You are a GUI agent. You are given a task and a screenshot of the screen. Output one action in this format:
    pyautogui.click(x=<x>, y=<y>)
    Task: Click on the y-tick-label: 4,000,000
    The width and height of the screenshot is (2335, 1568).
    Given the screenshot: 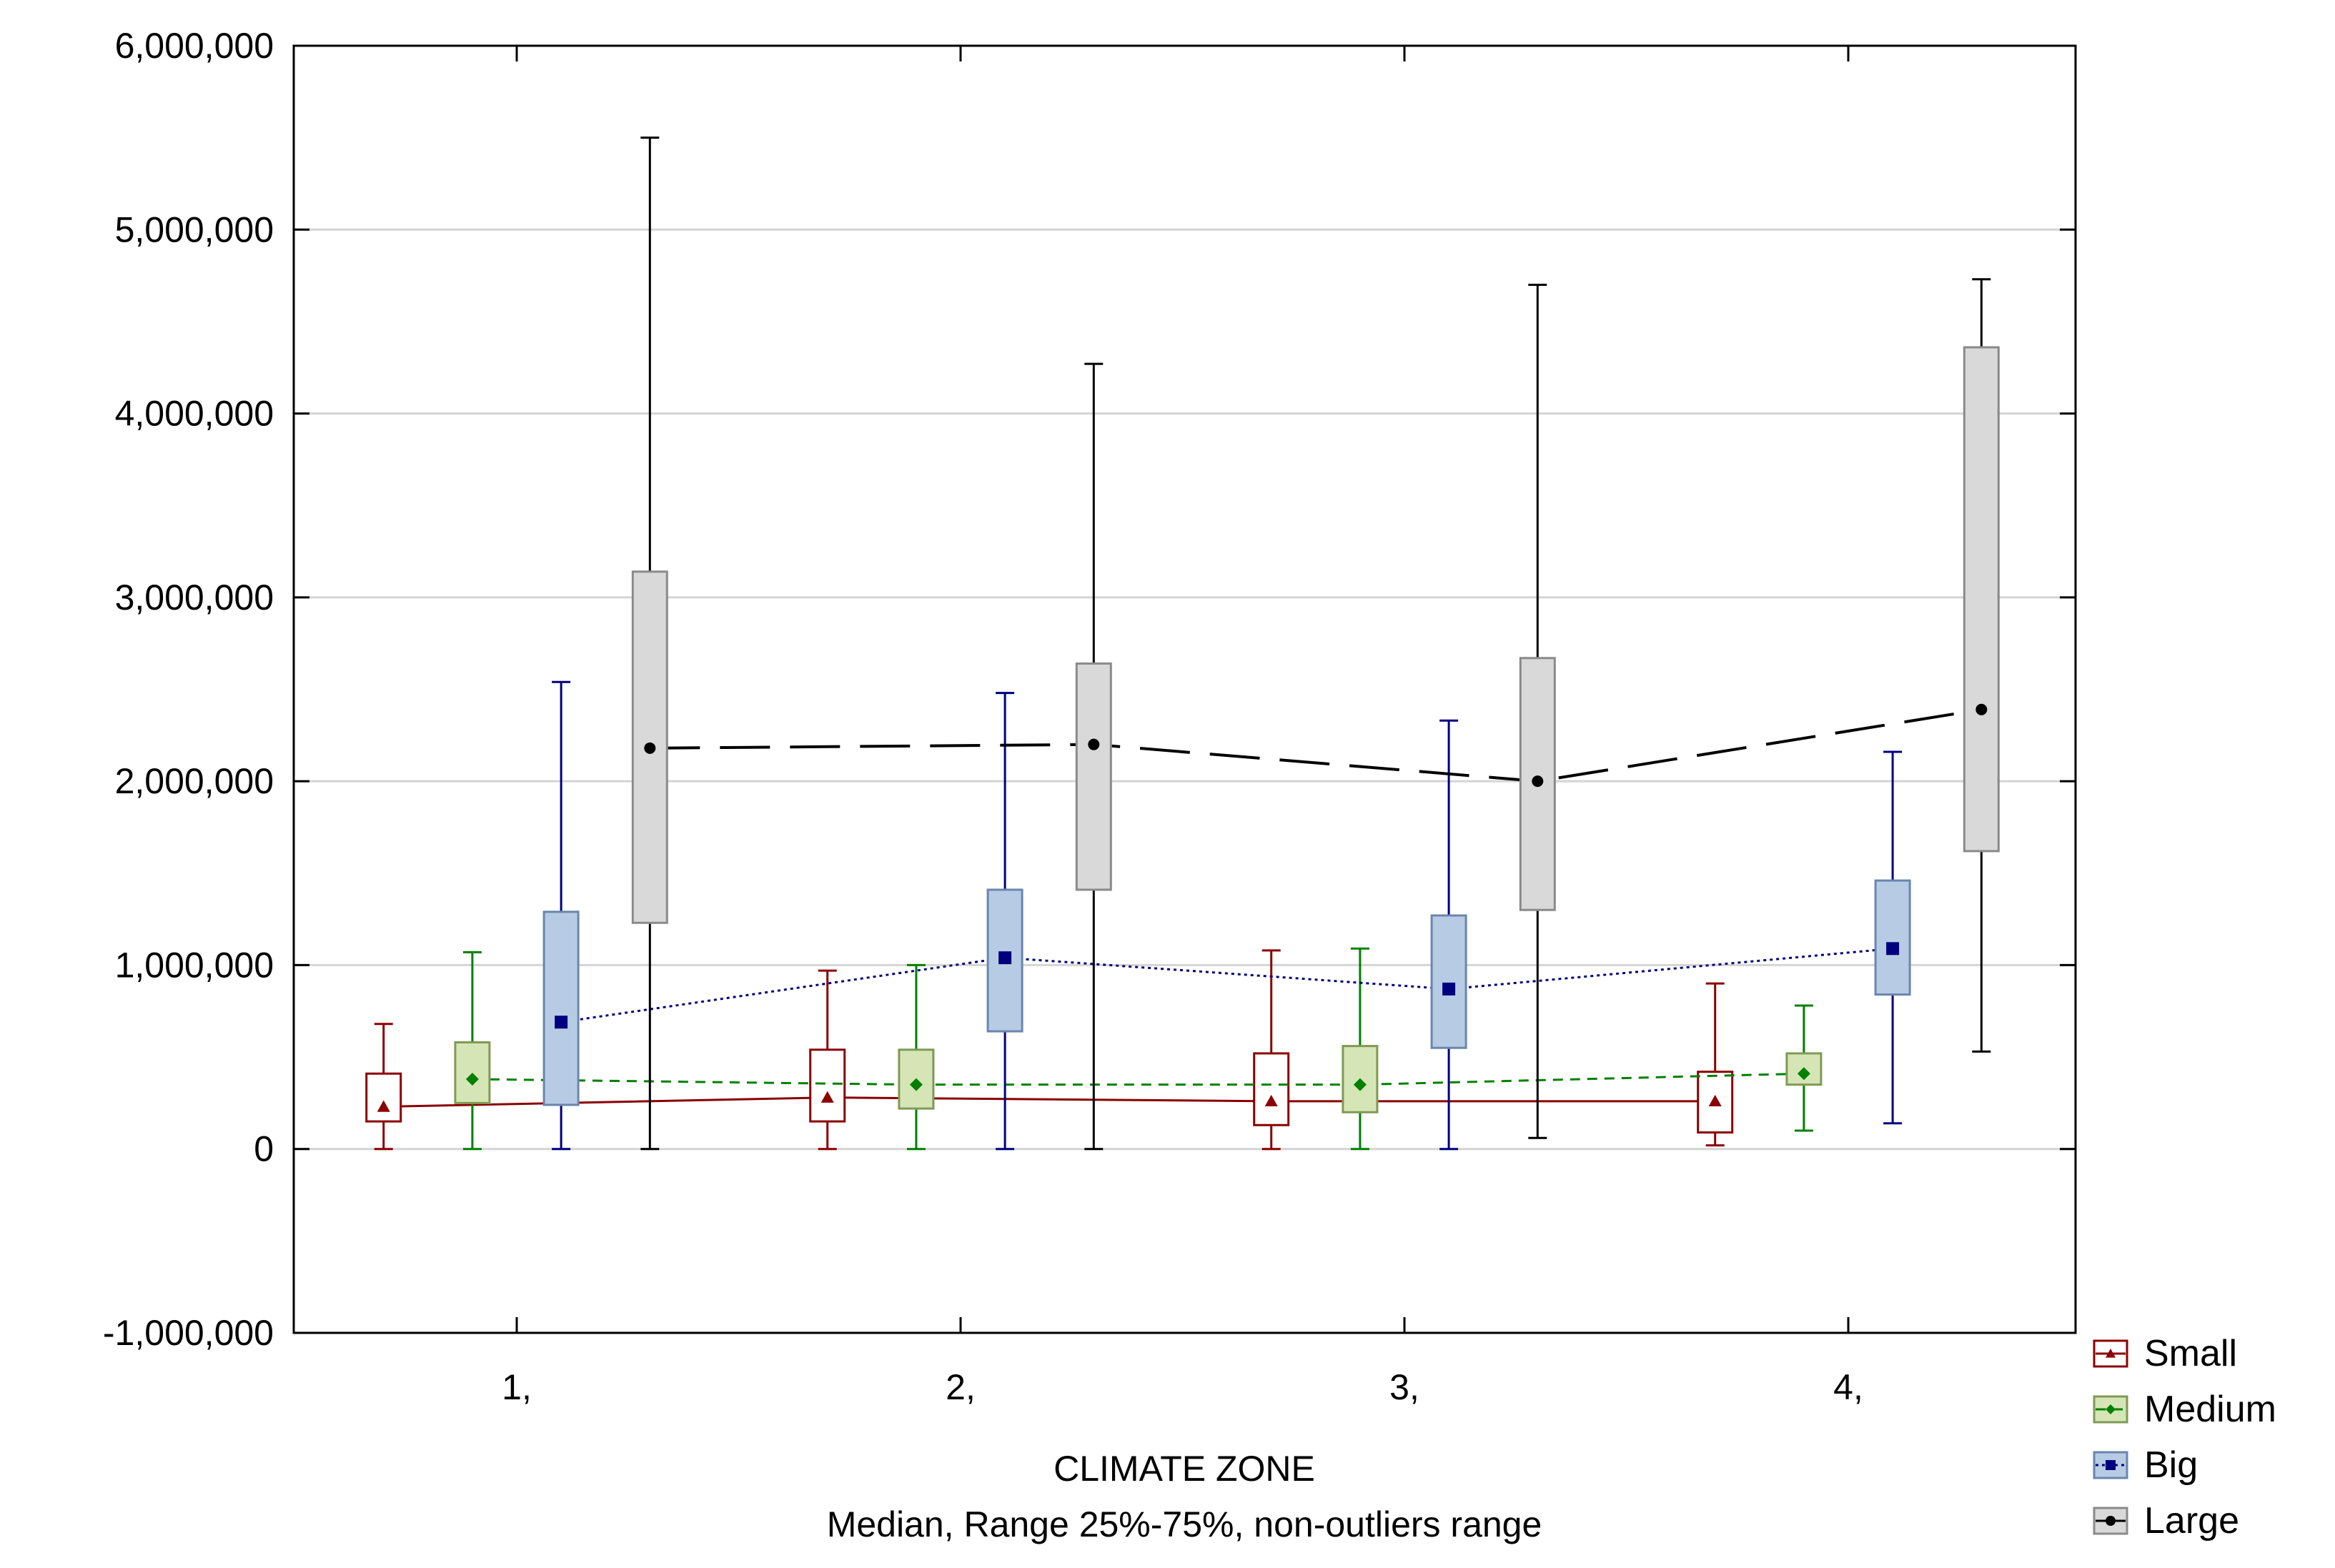 What is the action you would take?
    pyautogui.click(x=194, y=414)
    